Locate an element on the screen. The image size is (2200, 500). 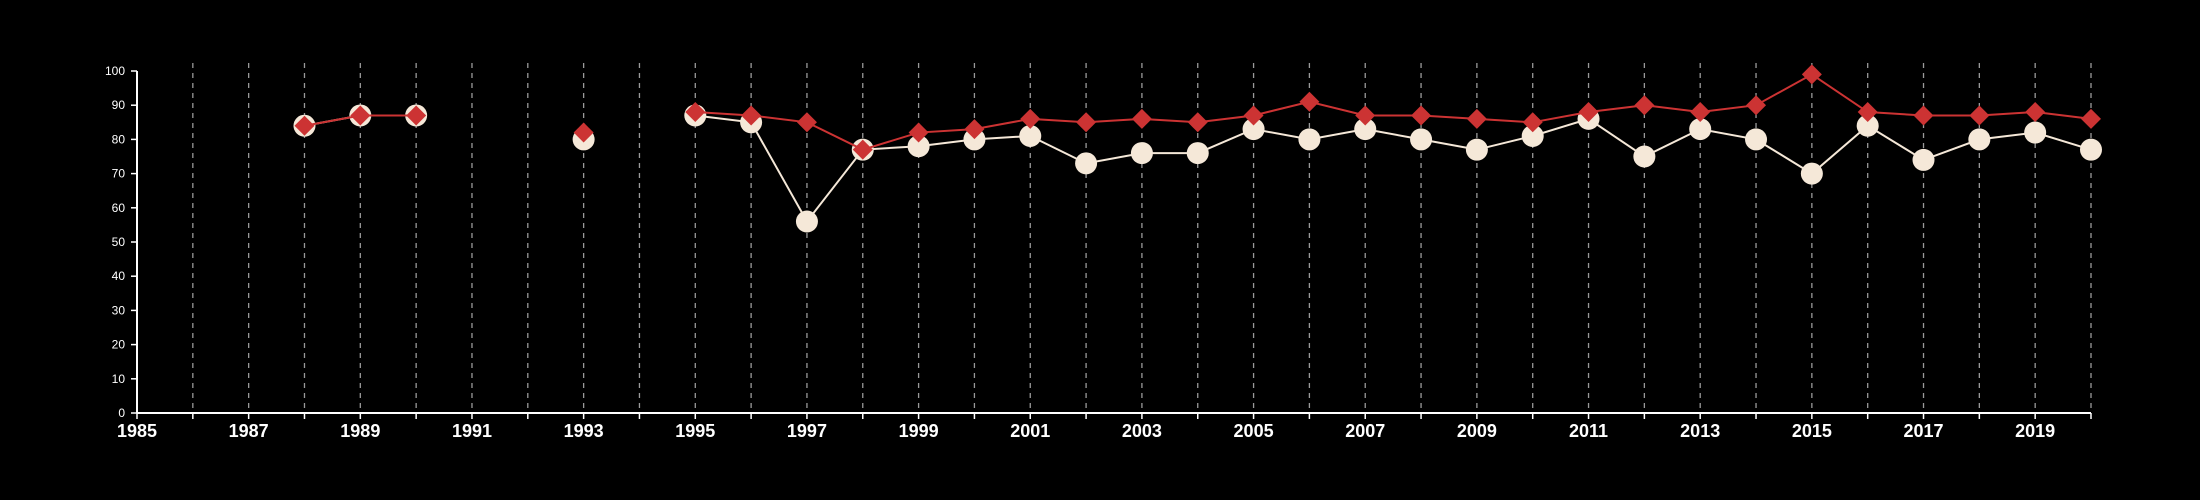
y-tick-label: 70 is located at coordinates (119, 174).